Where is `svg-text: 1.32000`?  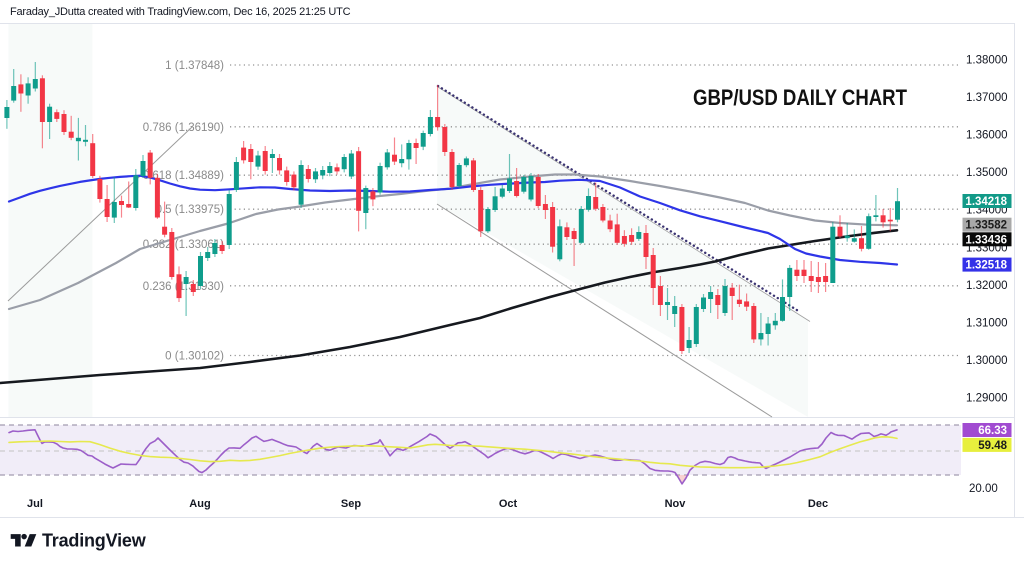
svg-text: 1.32000 is located at coordinates (987, 286).